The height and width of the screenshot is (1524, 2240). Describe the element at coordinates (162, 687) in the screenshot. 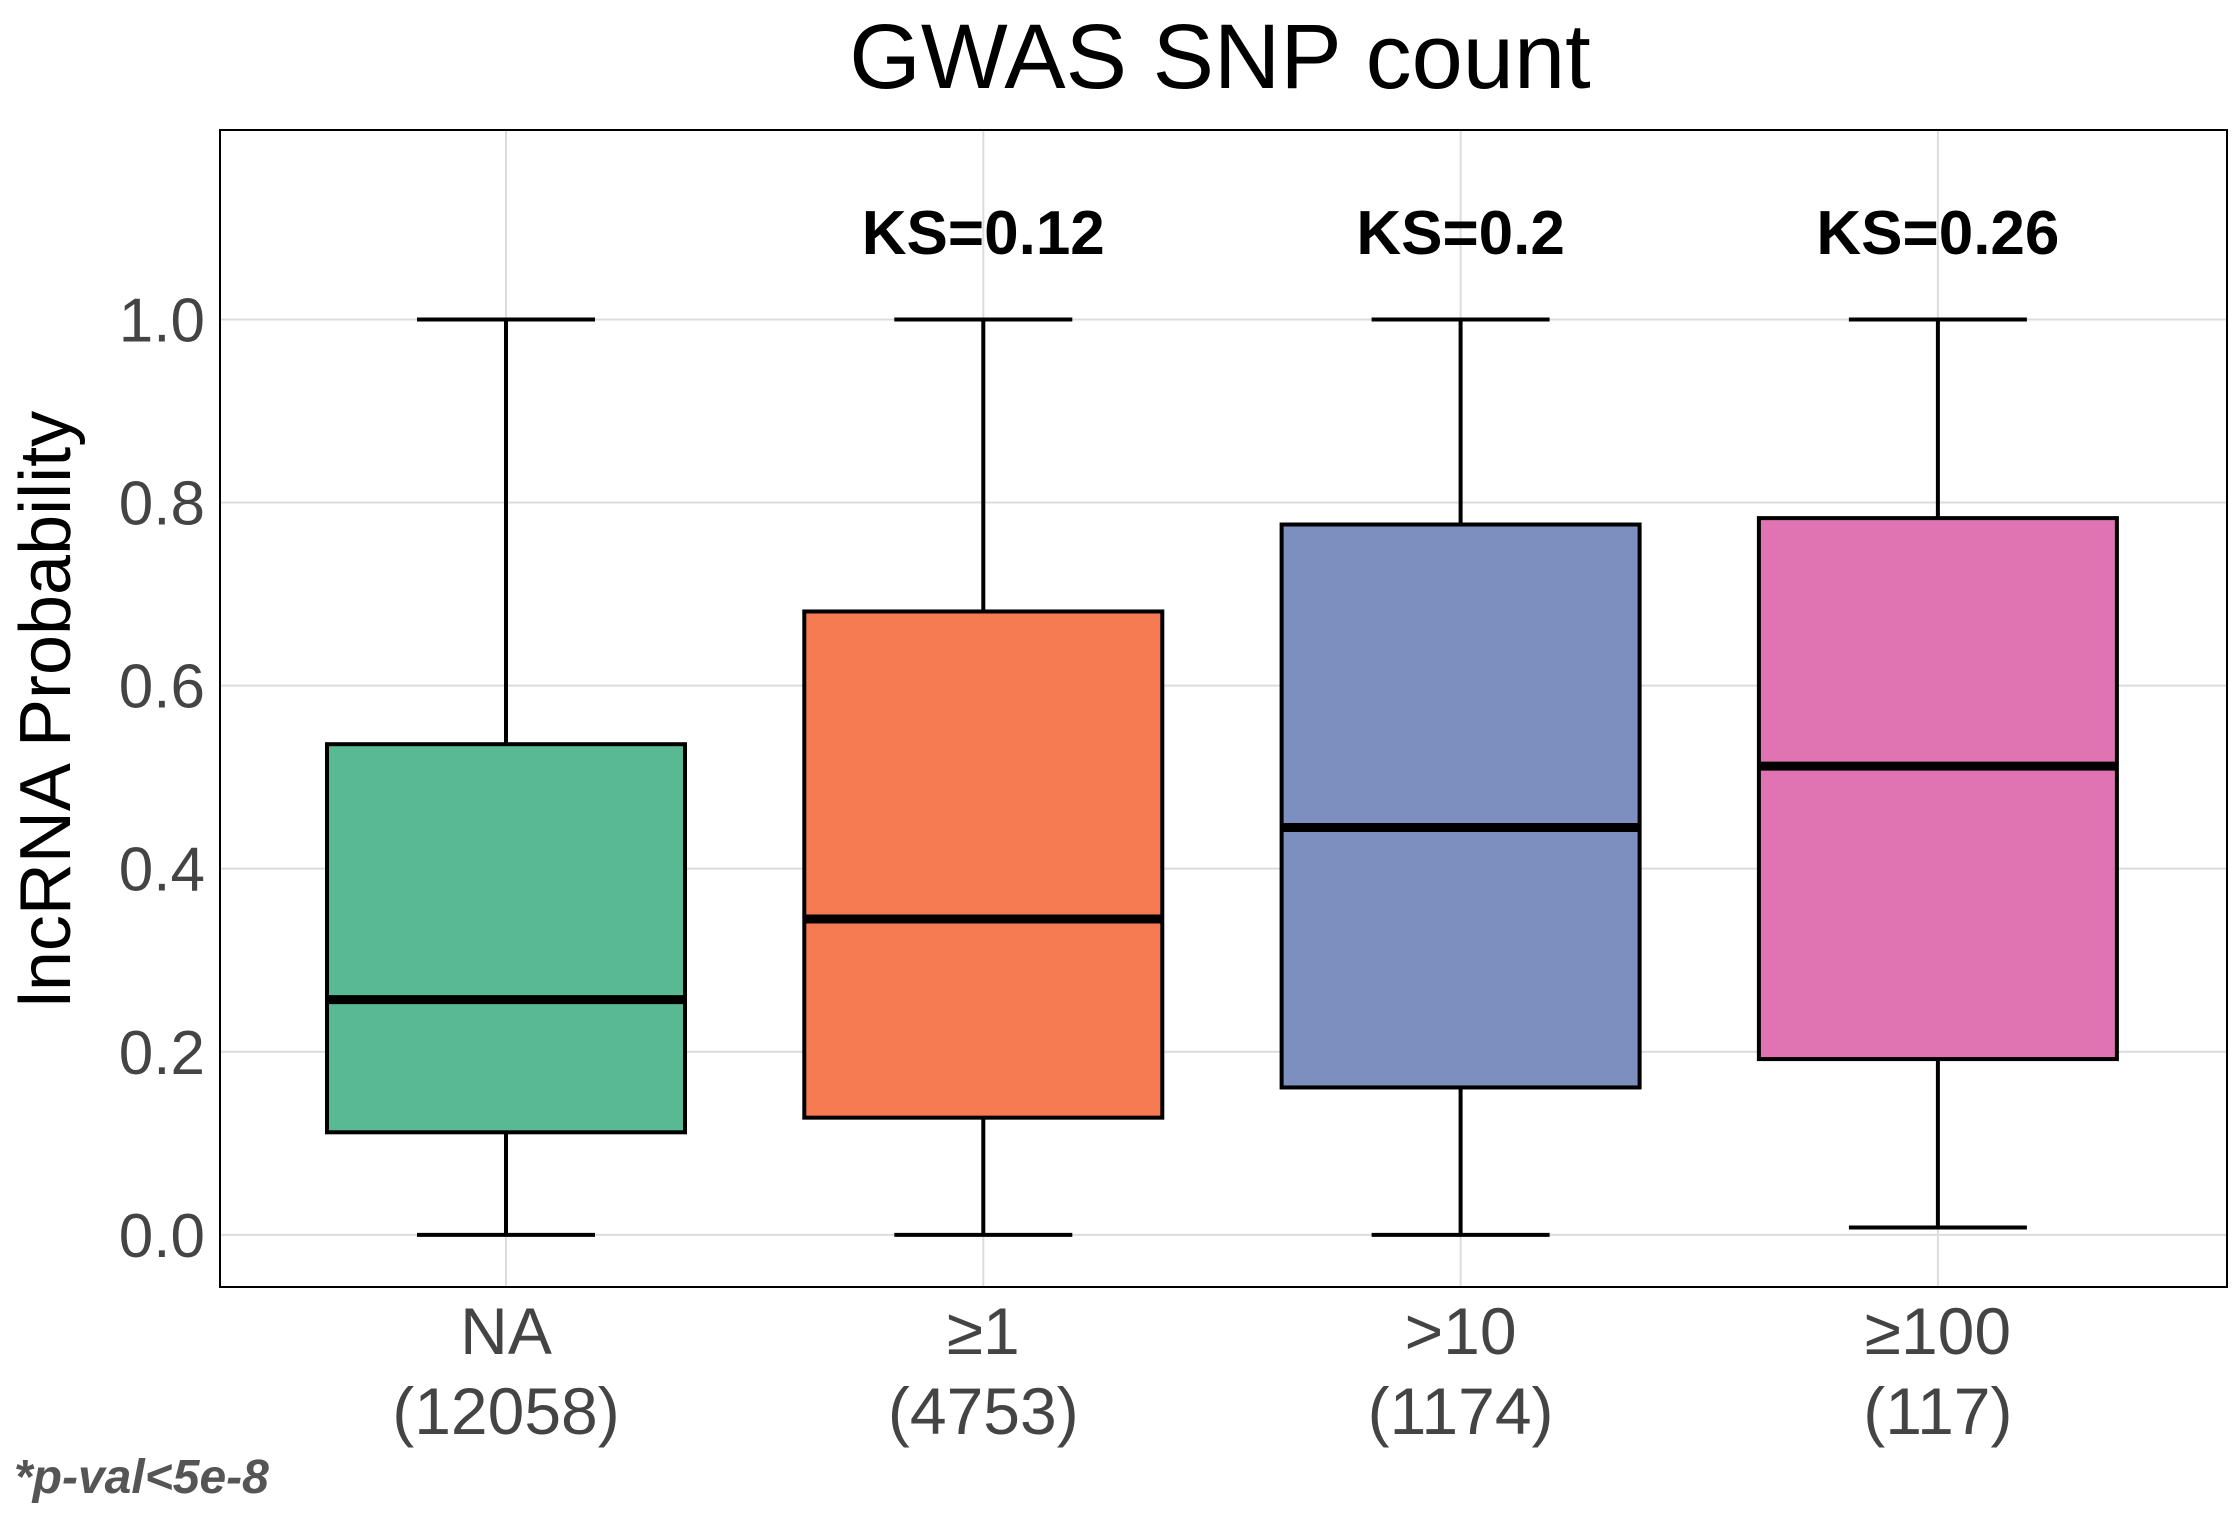

I see `y-tick-label: 0.6` at that location.